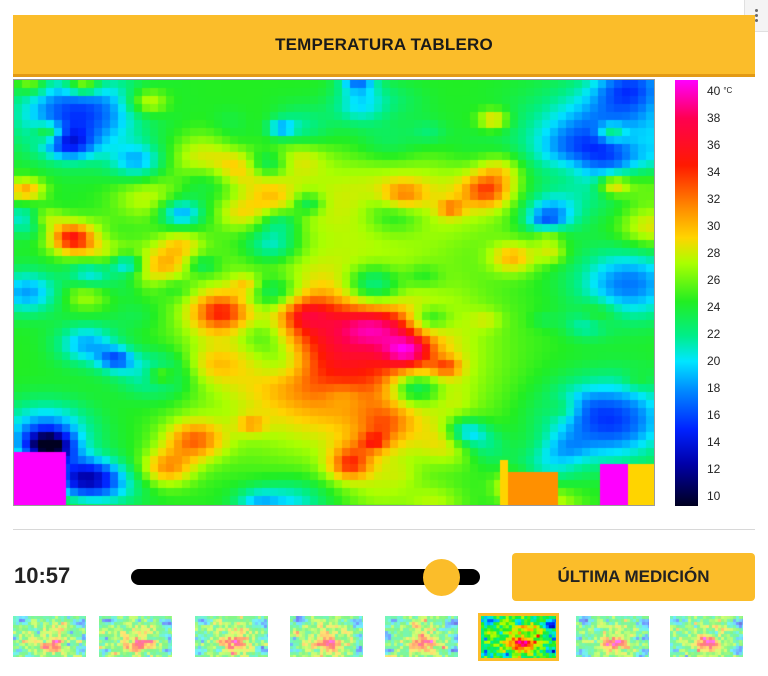 The image size is (768, 676). What do you see at coordinates (714, 172) in the screenshot?
I see `colorbar-tick-label: 34` at bounding box center [714, 172].